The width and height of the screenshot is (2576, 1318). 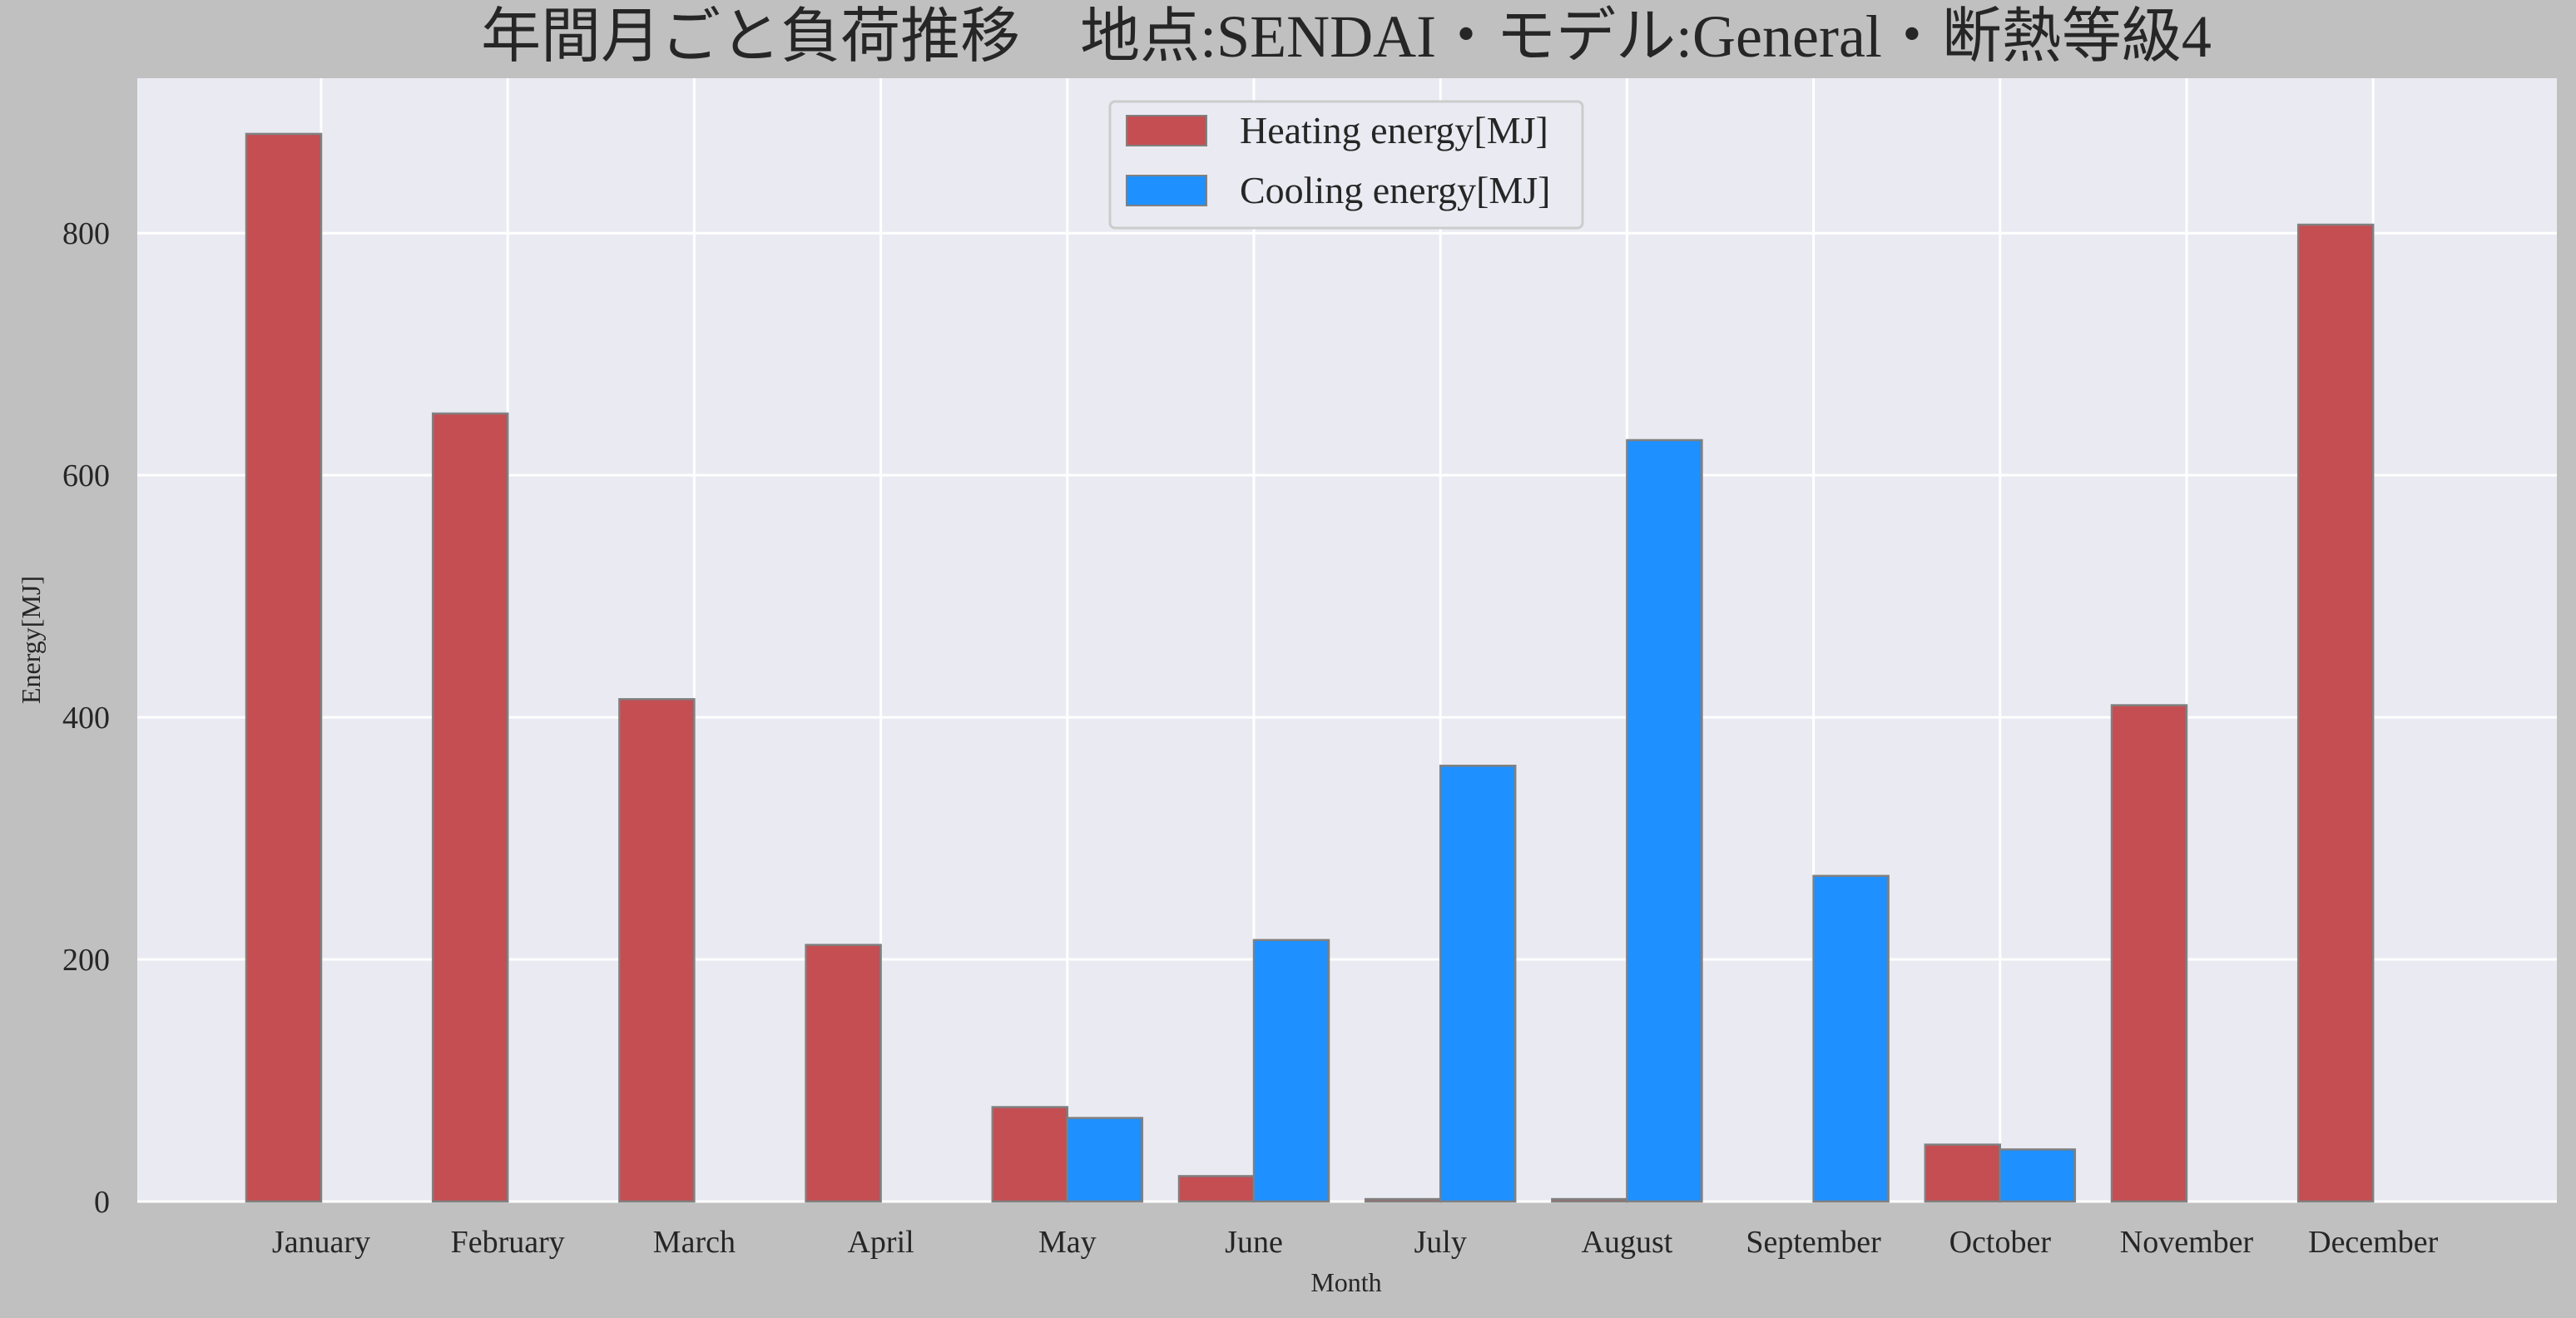 I want to click on bar-heating-february, so click(x=470, y=807).